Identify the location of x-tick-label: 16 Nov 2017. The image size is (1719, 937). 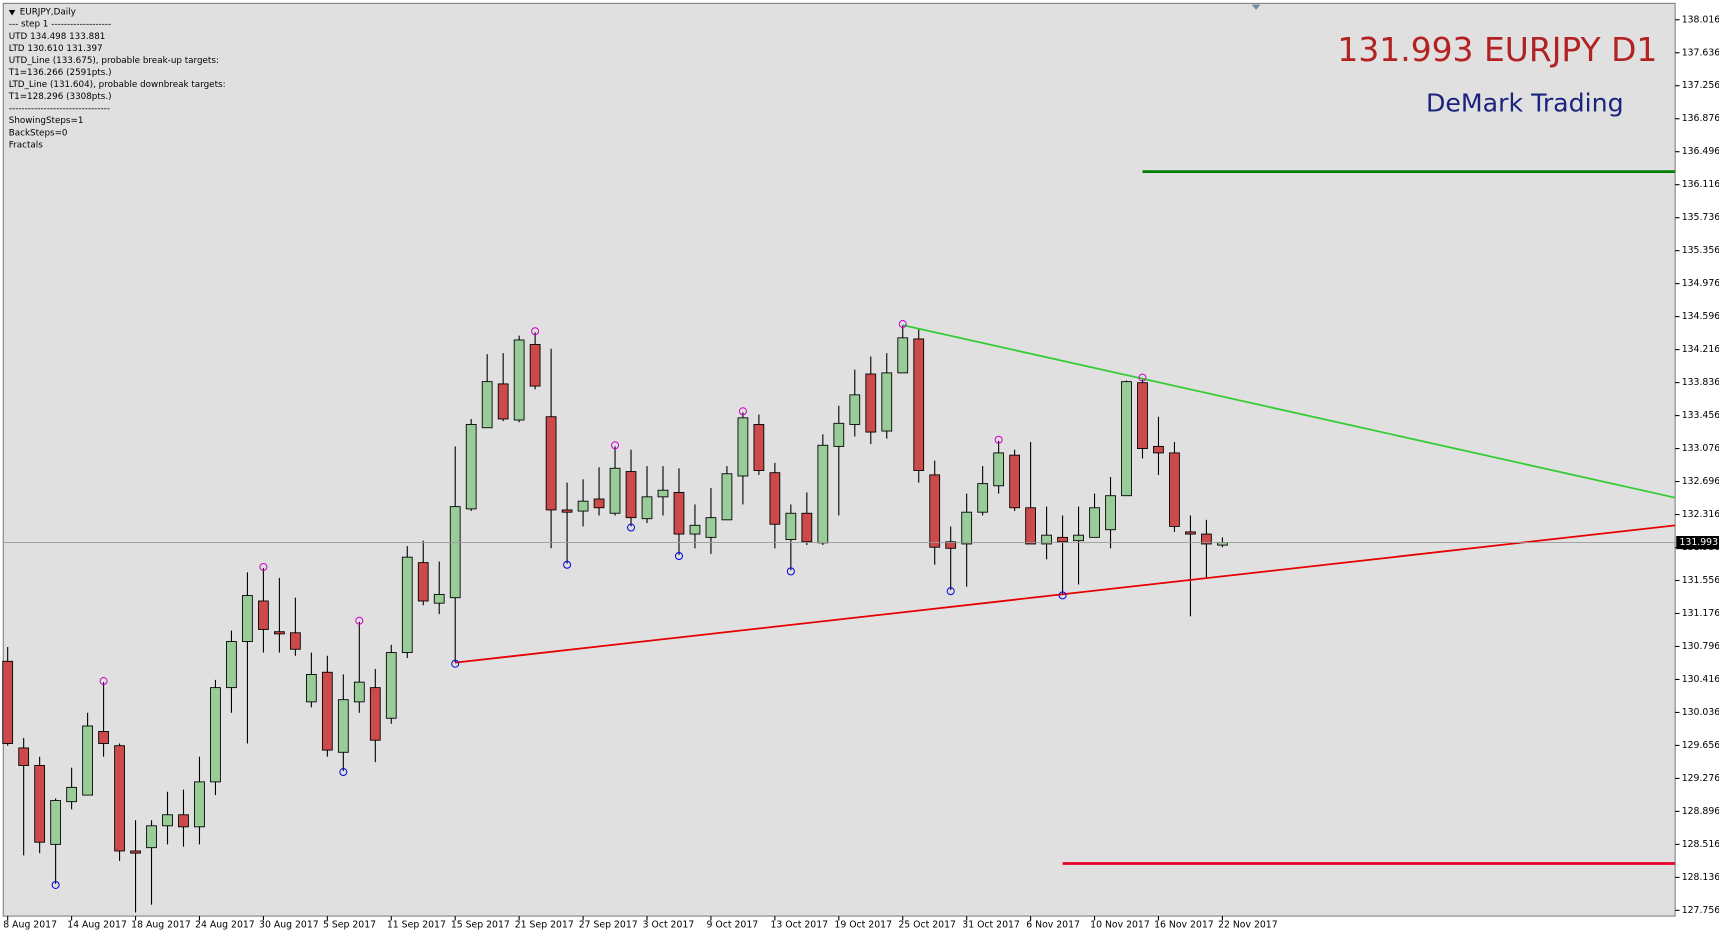
(1184, 924).